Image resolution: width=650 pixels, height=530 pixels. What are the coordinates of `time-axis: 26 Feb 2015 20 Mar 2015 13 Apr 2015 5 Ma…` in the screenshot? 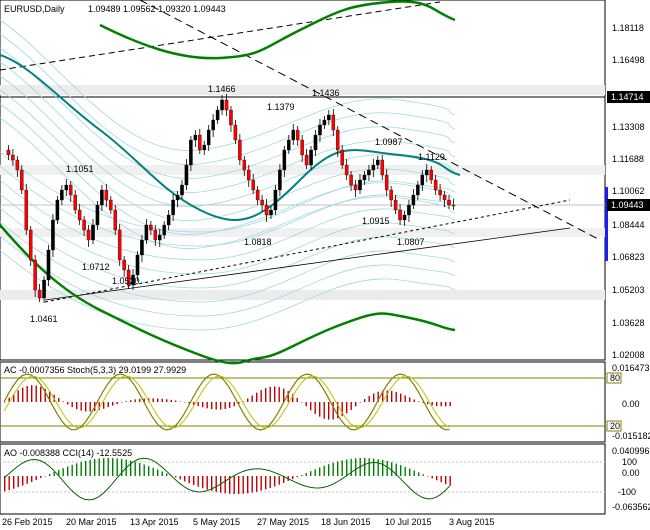 It's located at (248, 522).